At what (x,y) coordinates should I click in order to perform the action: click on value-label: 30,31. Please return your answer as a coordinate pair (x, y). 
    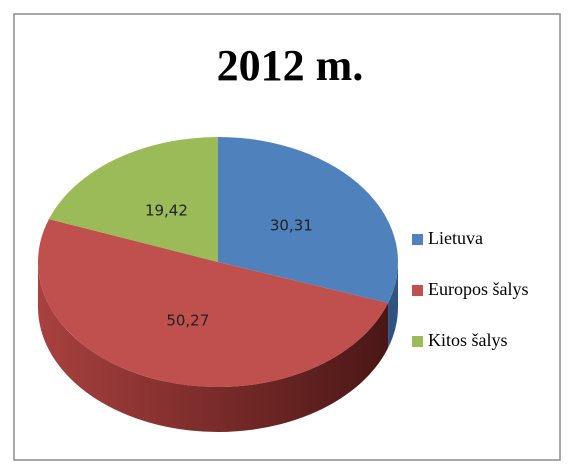
    Looking at the image, I should click on (291, 225).